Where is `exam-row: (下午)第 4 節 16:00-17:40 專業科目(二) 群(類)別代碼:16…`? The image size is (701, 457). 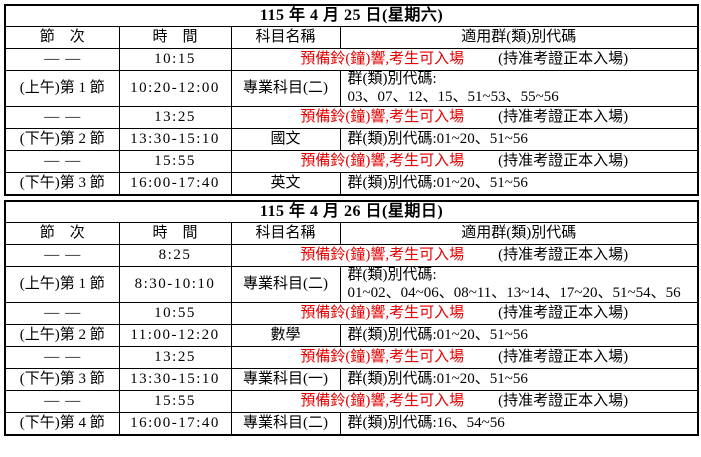
exam-row: (下午)第 4 節 16:00-17:40 專業科目(二) 群(類)別代碼:16… is located at coordinates (351, 424).